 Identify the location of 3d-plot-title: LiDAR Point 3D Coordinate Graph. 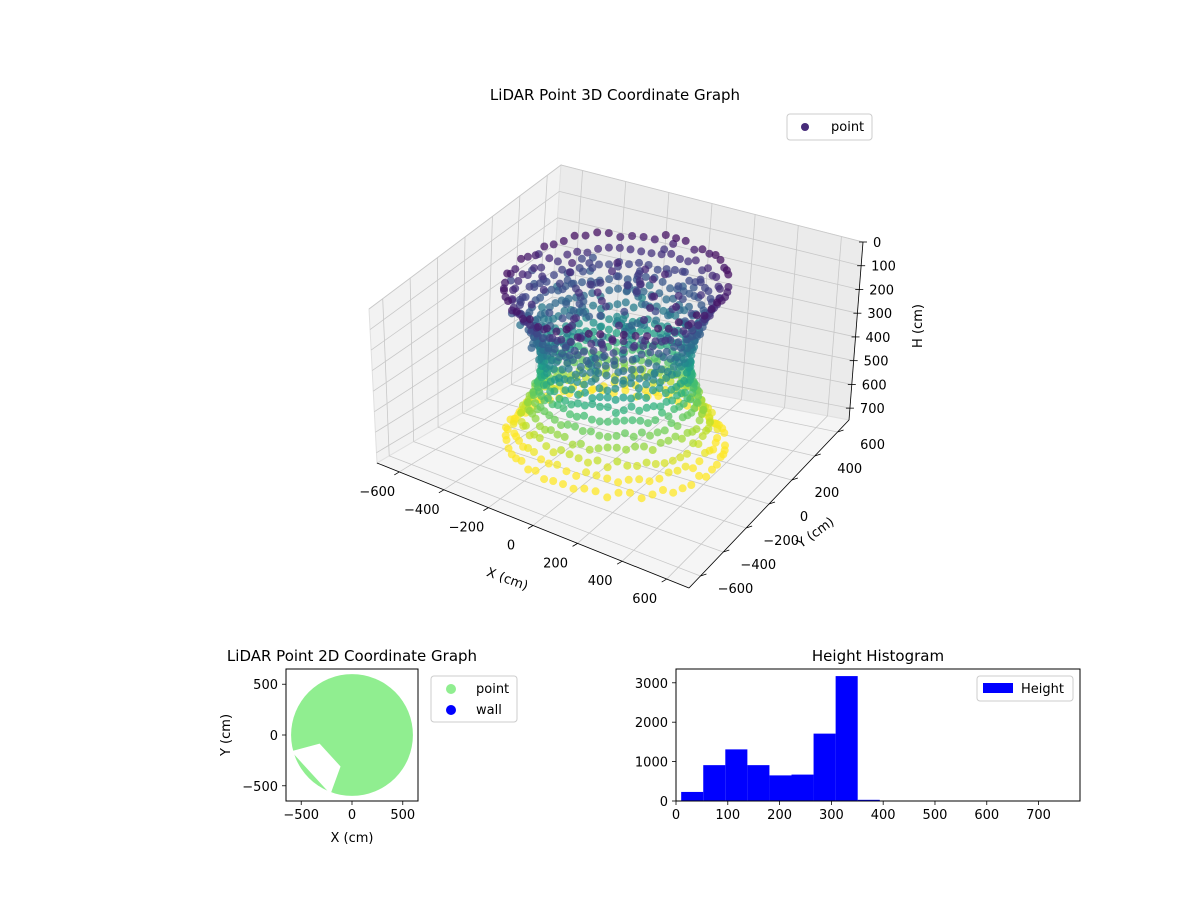
(615, 95).